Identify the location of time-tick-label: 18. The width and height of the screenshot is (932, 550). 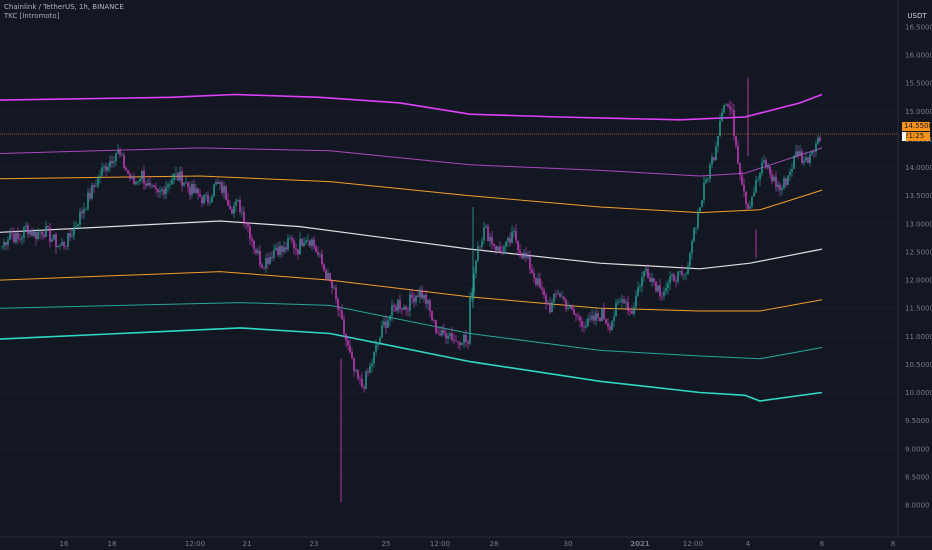
(112, 544).